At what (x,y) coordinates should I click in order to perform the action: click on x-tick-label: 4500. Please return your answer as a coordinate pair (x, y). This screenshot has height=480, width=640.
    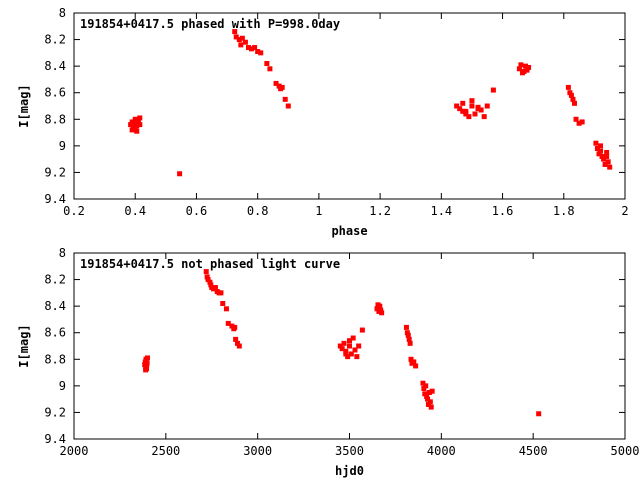
    Looking at the image, I should click on (533, 451).